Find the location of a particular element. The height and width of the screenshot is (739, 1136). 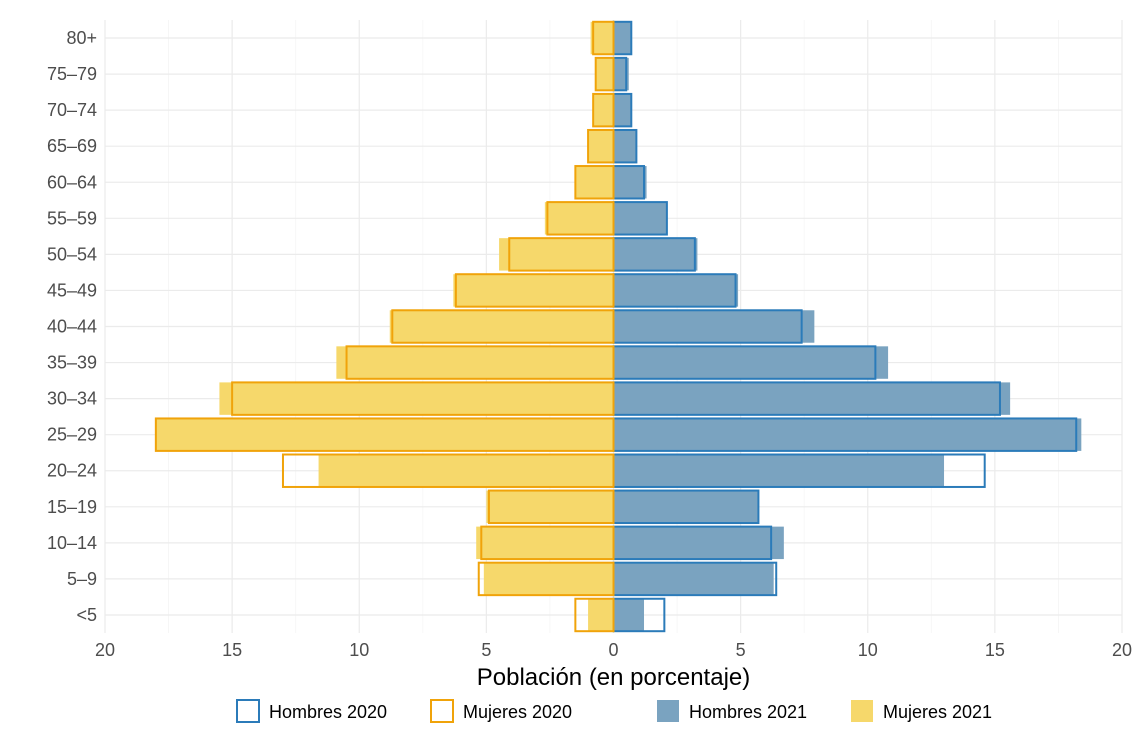

y-tick-label: 50–54 is located at coordinates (72, 254).